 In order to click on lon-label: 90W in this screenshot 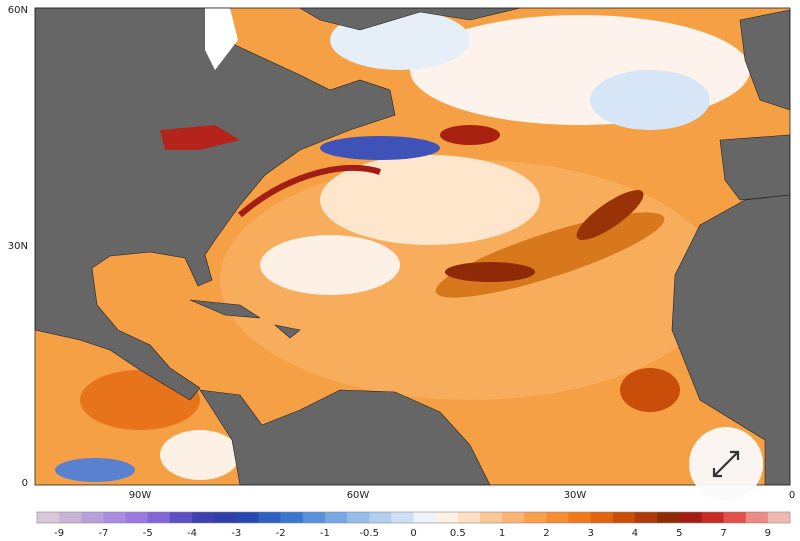, I will do `click(140, 495)`.